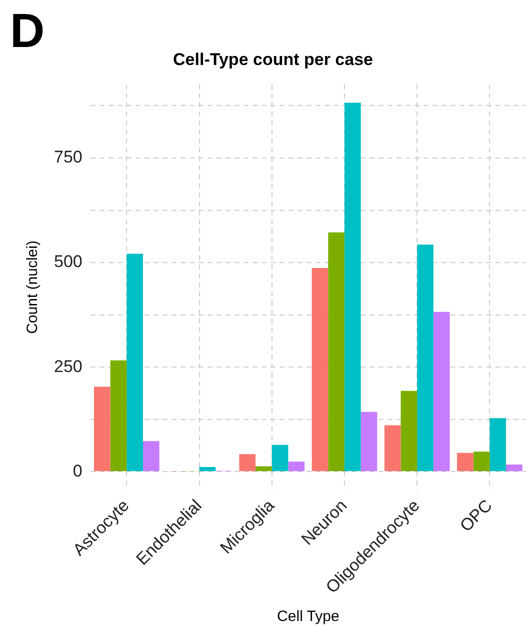  Describe the element at coordinates (273, 59) in the screenshot. I see `chart-title: Cell-Type count per case` at that location.